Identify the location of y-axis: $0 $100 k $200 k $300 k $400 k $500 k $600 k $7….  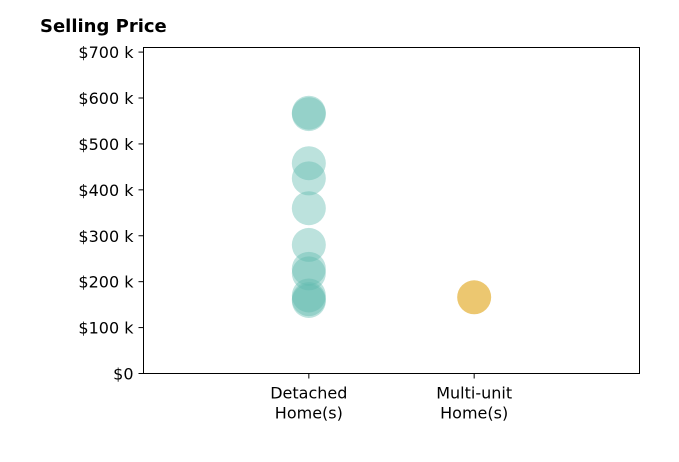
(111, 213).